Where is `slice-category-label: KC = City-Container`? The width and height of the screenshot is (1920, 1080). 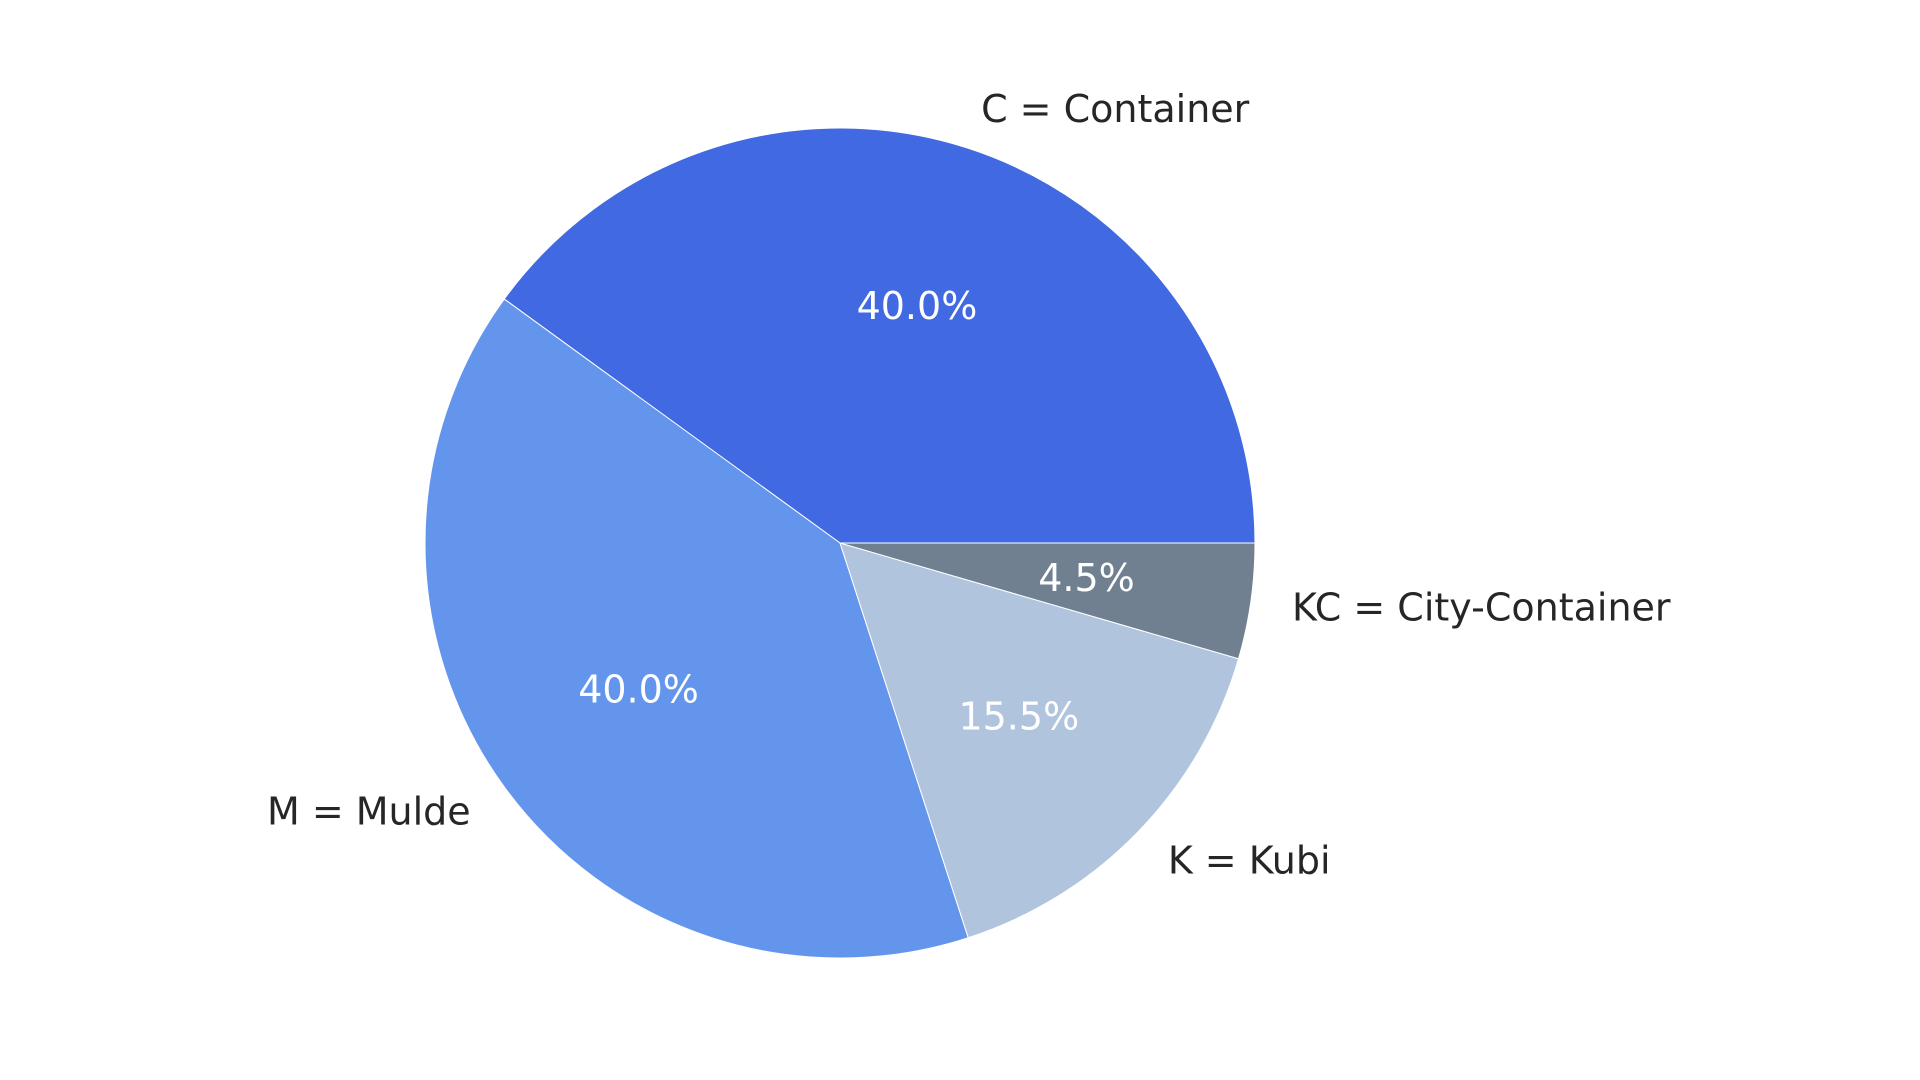 slice-category-label: KC = City-Container is located at coordinates (1481, 607).